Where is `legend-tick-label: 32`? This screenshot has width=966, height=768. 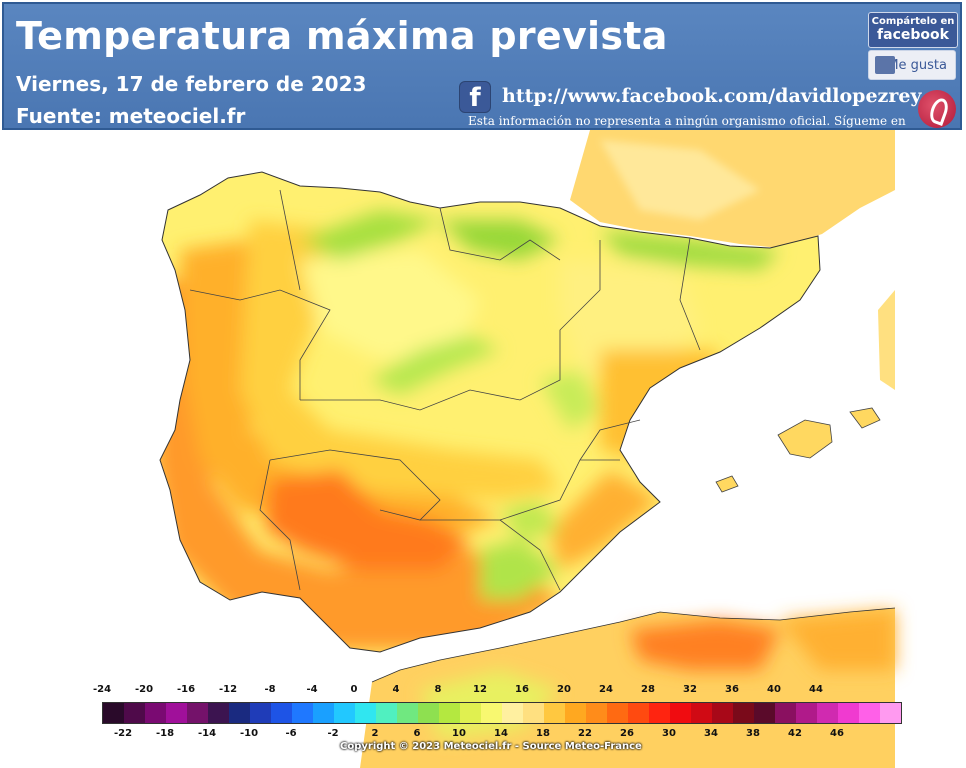 legend-tick-label: 32 is located at coordinates (690, 689).